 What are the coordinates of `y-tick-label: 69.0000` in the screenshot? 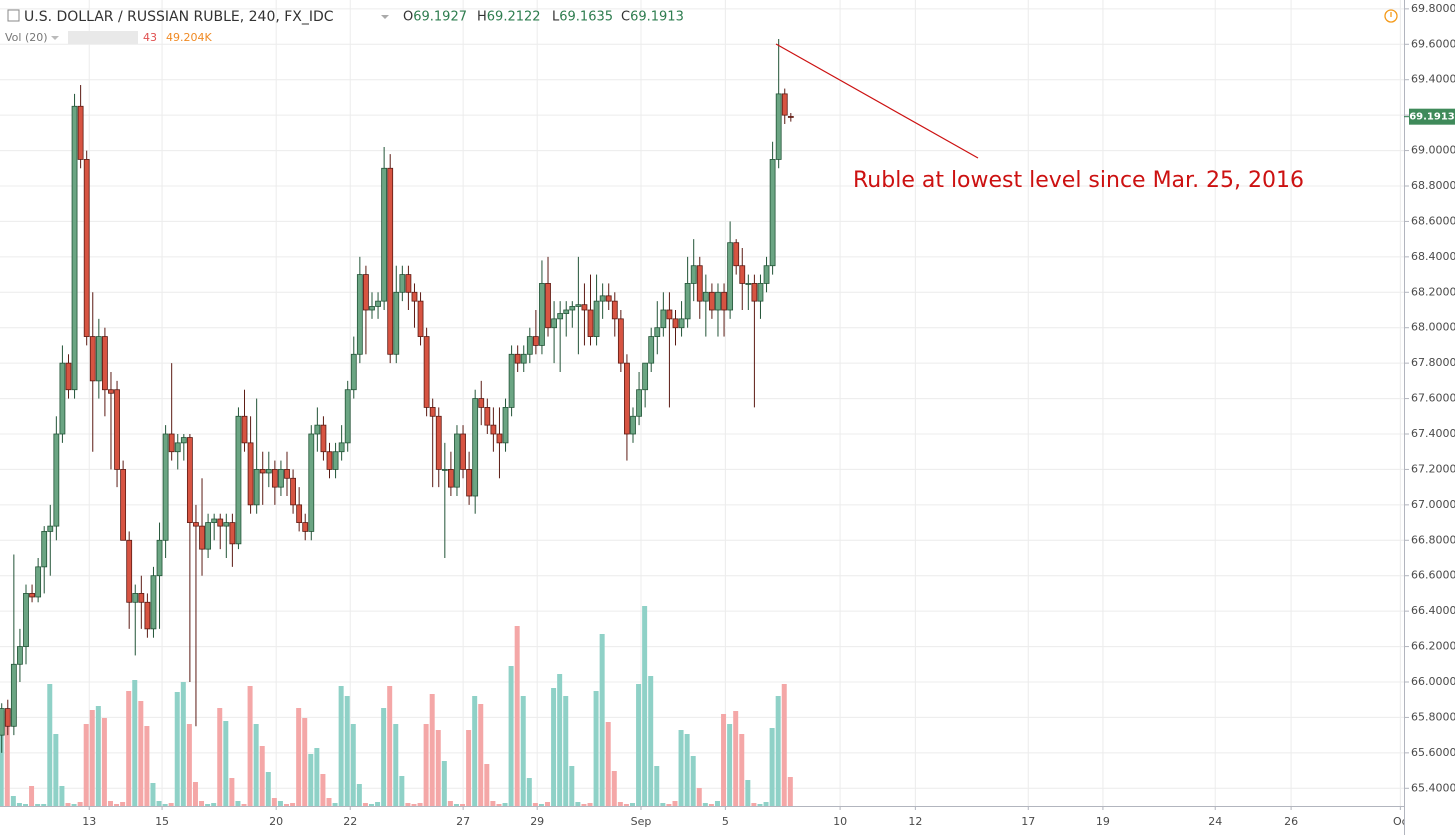 It's located at (1433, 150).